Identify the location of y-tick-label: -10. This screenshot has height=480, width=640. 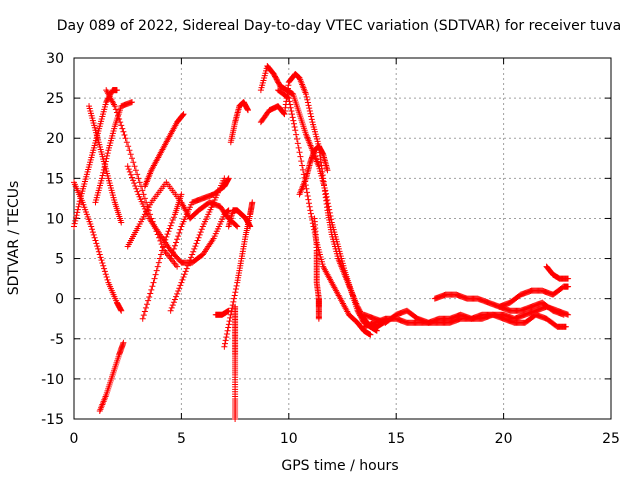
(52, 380).